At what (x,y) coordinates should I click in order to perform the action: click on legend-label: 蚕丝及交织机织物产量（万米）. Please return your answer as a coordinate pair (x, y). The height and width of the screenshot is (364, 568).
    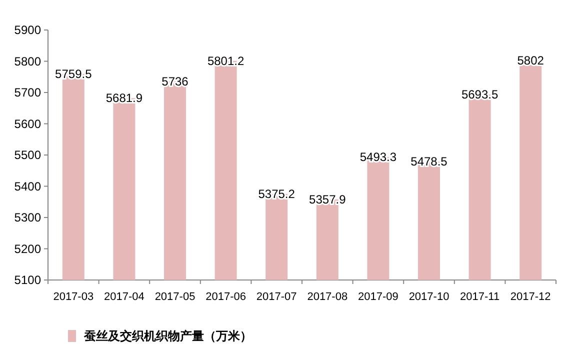
    Looking at the image, I should click on (167, 336).